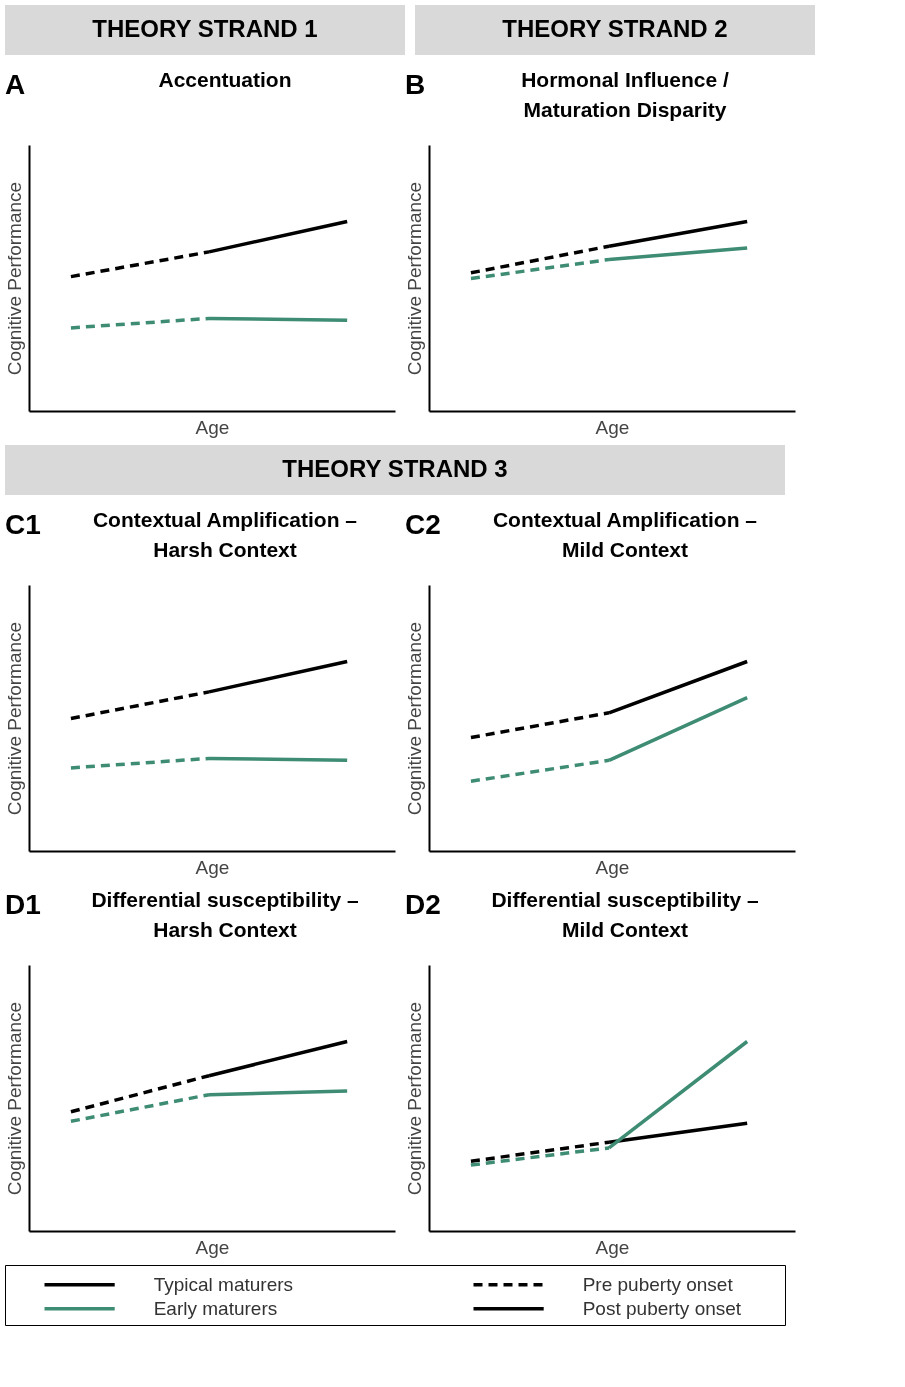 The width and height of the screenshot is (905, 1387). I want to click on text: D2, so click(423, 905).